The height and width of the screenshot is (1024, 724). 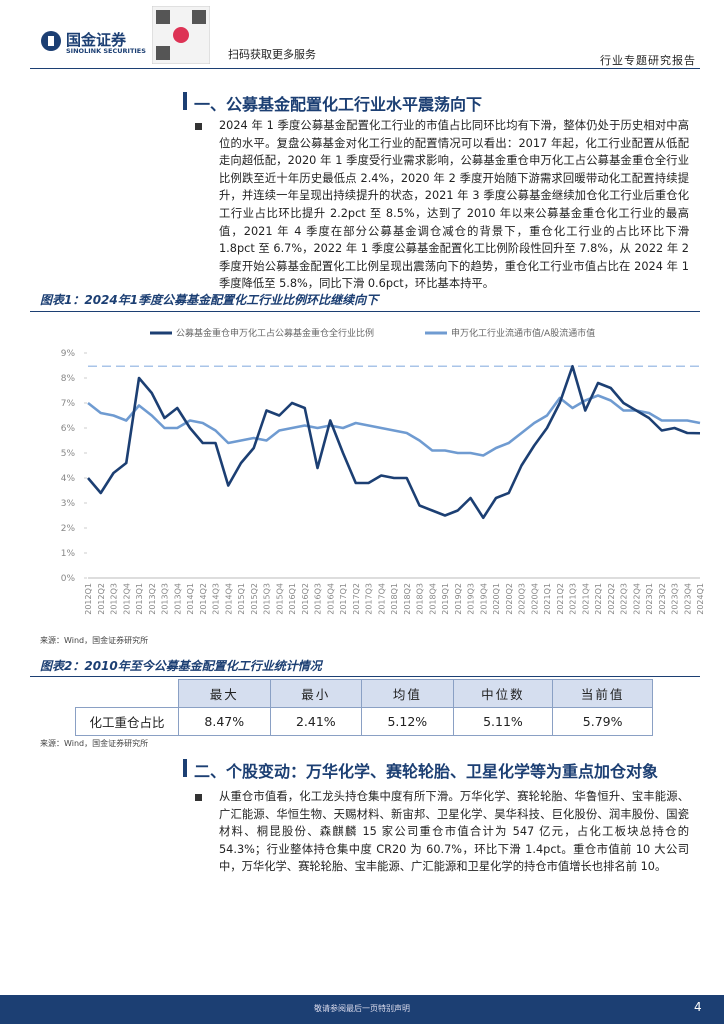 What do you see at coordinates (181, 666) in the screenshot?
I see `figure-title: 图表2：2010年至今公募基金配置化工行业统计情况` at bounding box center [181, 666].